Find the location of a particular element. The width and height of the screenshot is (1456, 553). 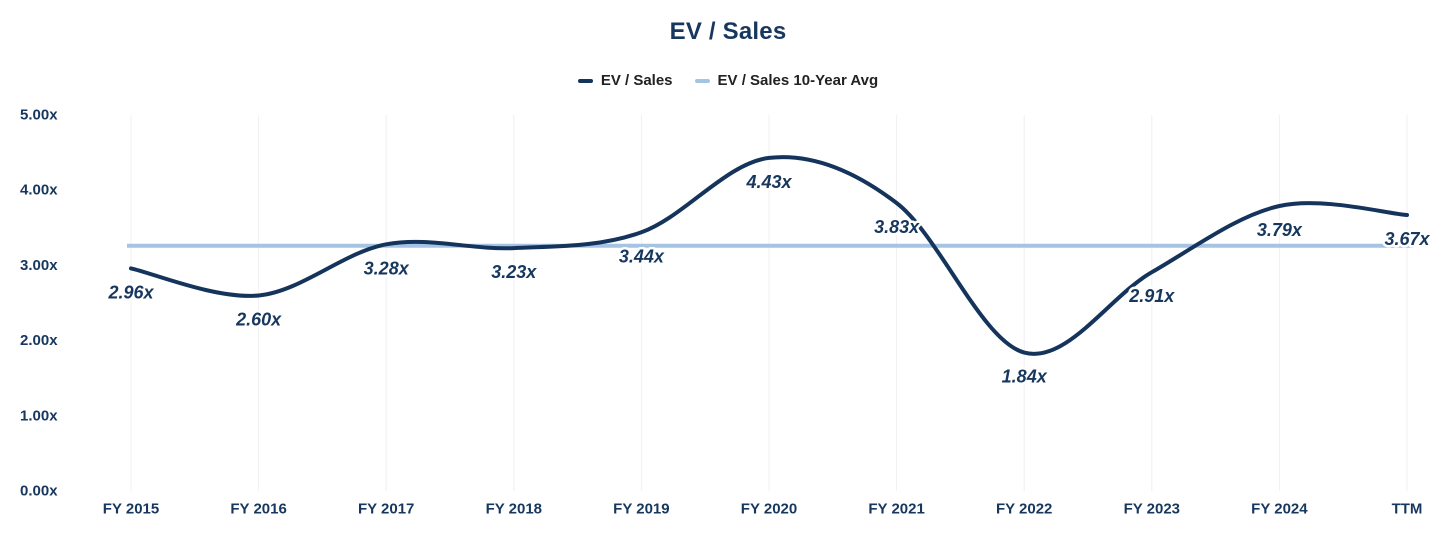

x-tick-label: FY 2021 is located at coordinates (896, 509).